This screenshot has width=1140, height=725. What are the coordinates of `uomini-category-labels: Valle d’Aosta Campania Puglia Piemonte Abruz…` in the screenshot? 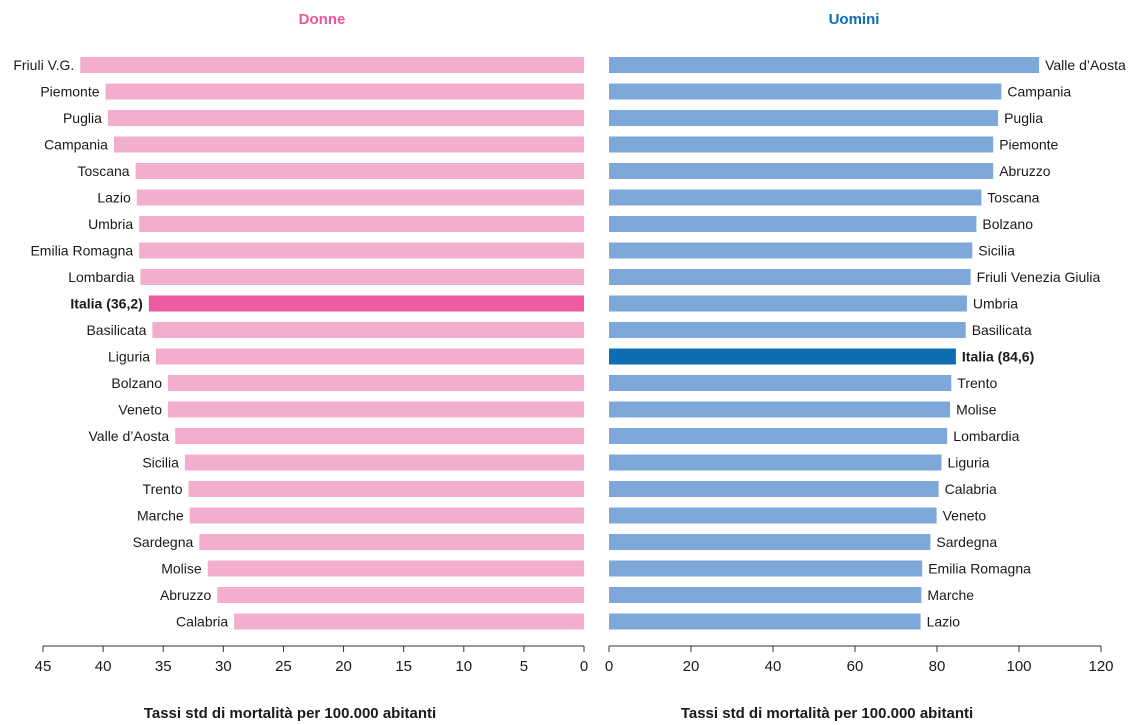 It's located at (1026, 343).